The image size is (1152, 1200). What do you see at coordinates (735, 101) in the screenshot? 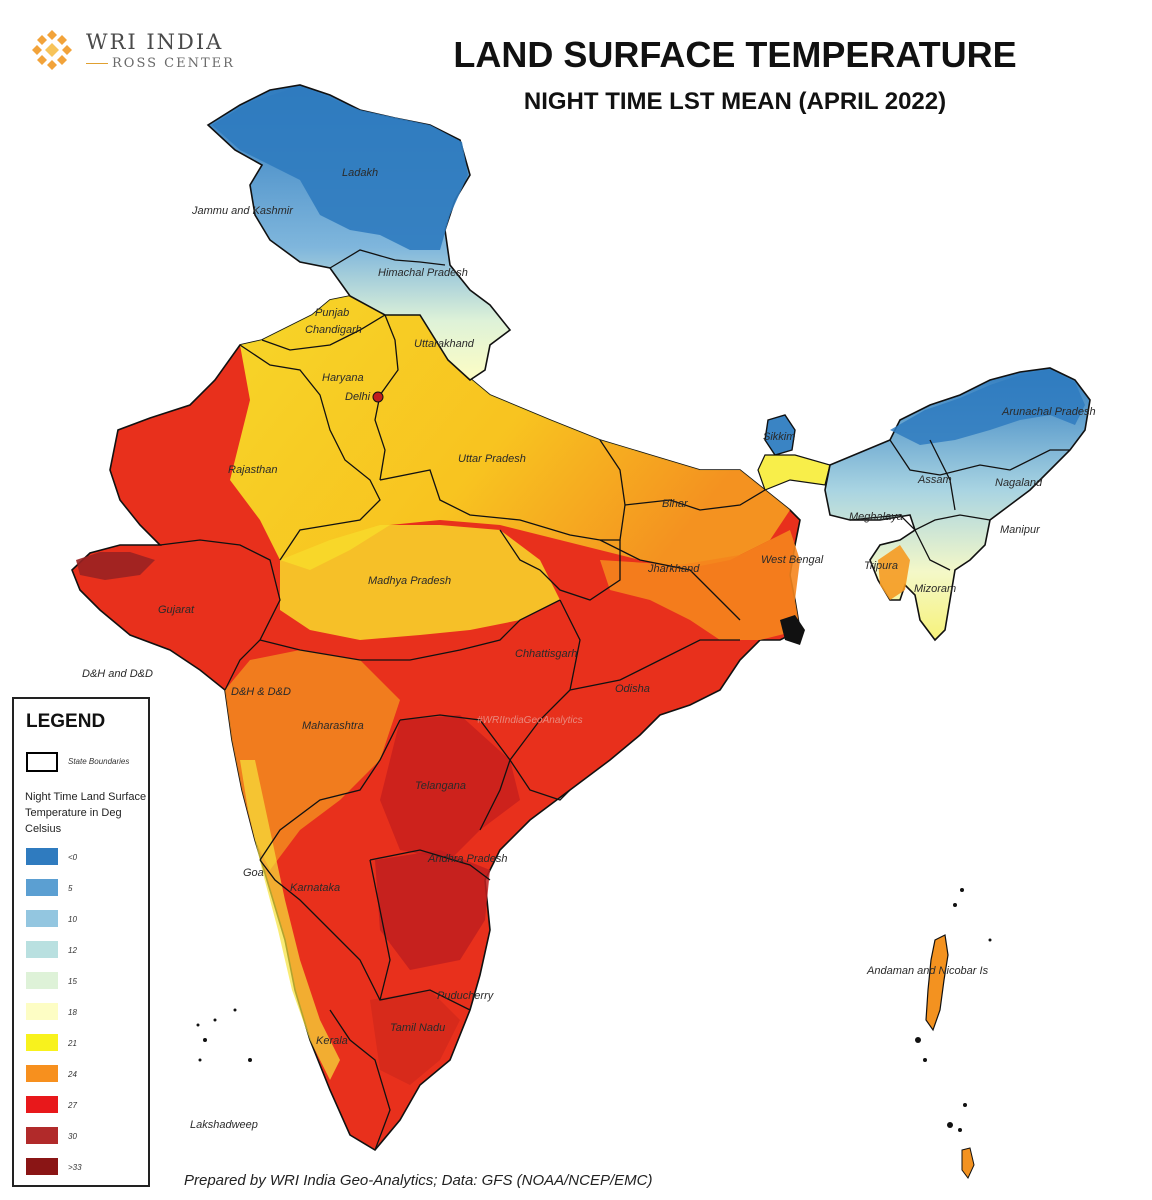
I see `map-subtitle: NIGHT TIME LST MEAN (APRIL 2022)` at bounding box center [735, 101].